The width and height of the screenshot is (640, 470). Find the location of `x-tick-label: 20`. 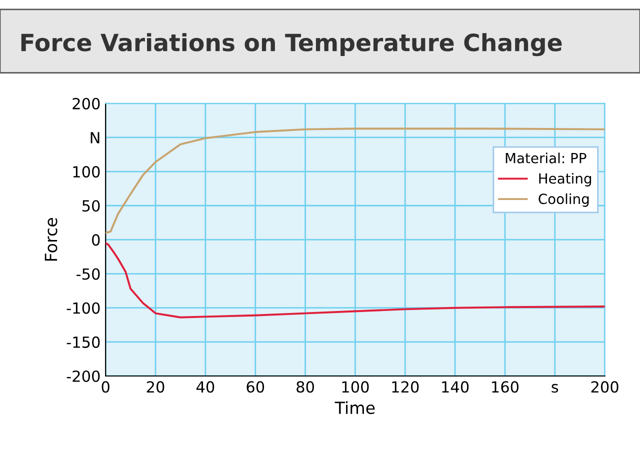

x-tick-label: 20 is located at coordinates (155, 387).